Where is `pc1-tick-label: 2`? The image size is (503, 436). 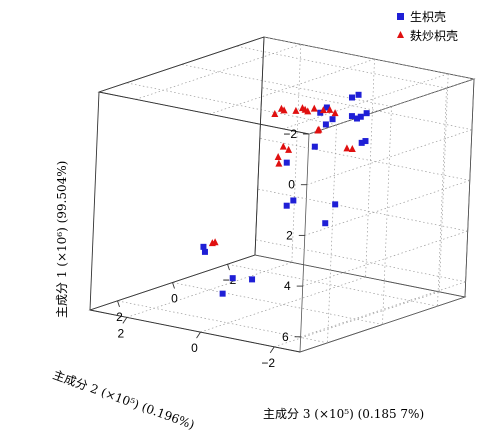 pc1-tick-label: 2 is located at coordinates (289, 235).